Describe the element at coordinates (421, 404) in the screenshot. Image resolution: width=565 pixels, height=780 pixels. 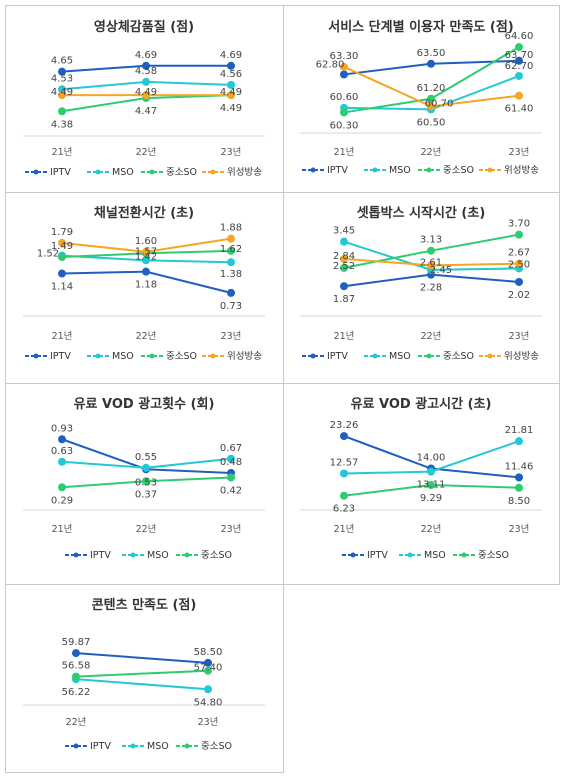
I see `chart-title: 유료 VOD 광고시간 (초)` at that location.